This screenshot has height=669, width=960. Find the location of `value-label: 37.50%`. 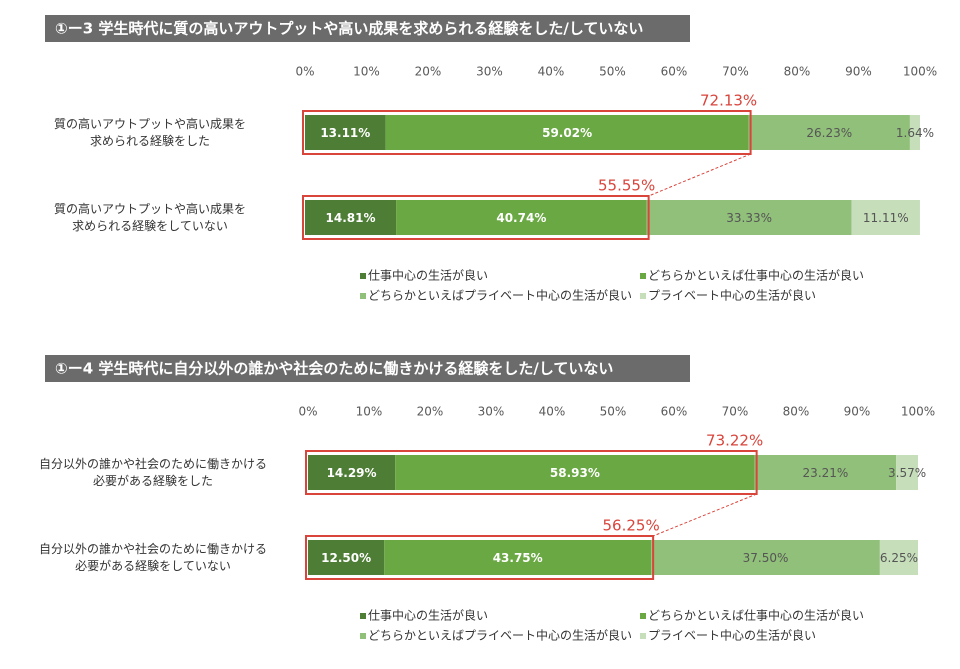

value-label: 37.50% is located at coordinates (766, 558).